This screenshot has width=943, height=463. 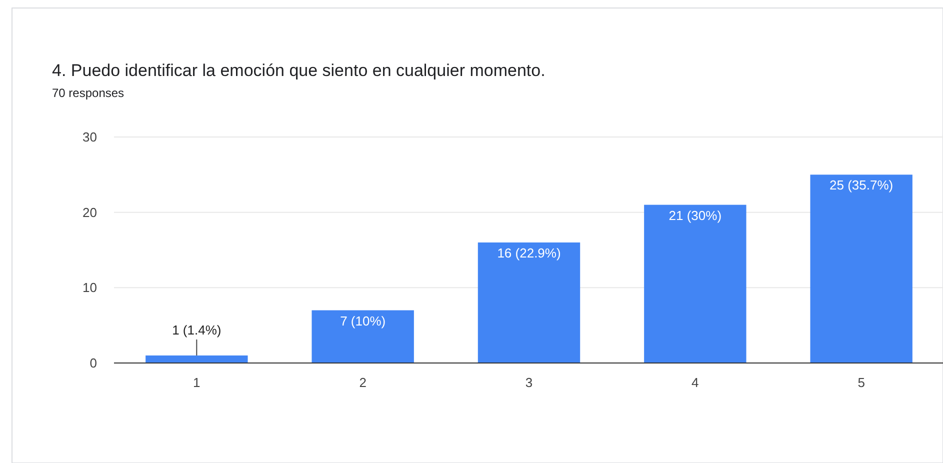 I want to click on chart-subtitle: 70 responses, so click(x=88, y=93).